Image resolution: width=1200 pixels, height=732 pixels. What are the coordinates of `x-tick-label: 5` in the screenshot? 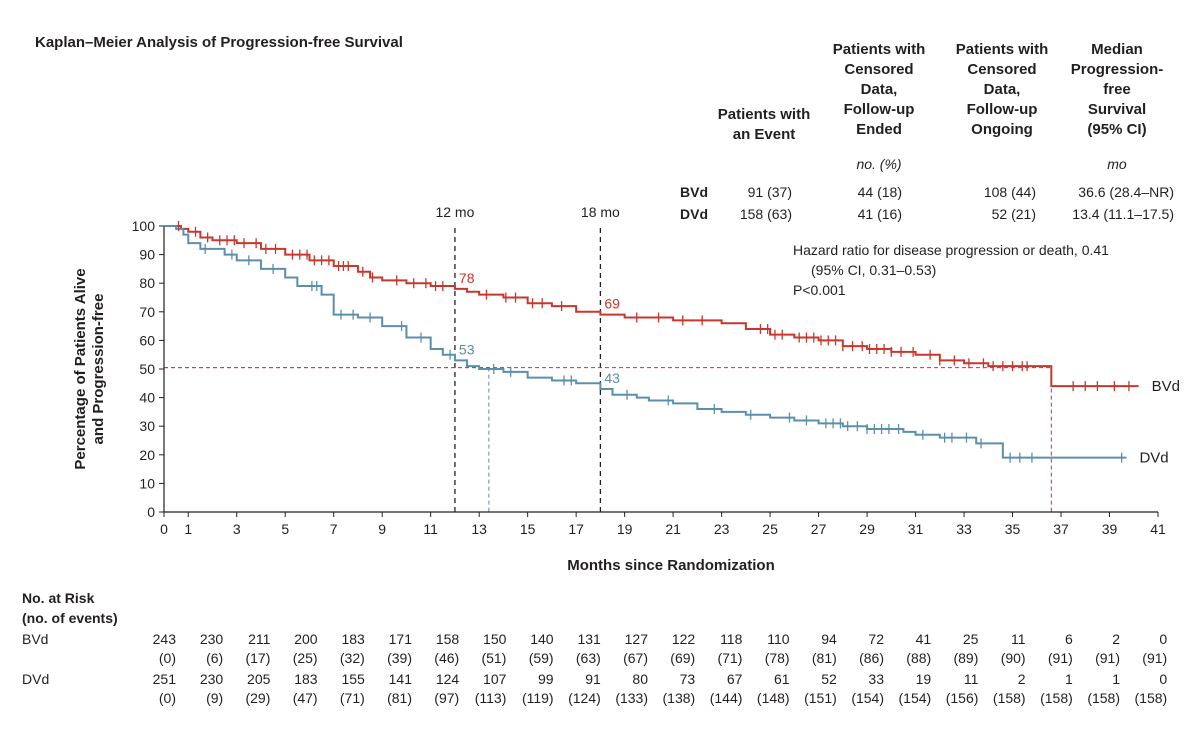 It's located at (285, 529).